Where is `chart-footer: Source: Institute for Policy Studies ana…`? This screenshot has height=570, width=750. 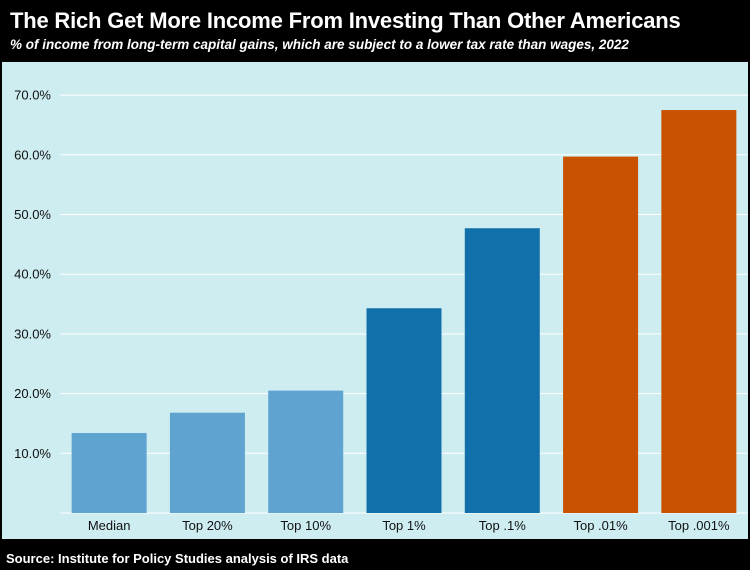
chart-footer: Source: Institute for Policy Studies ana… is located at coordinates (375, 557).